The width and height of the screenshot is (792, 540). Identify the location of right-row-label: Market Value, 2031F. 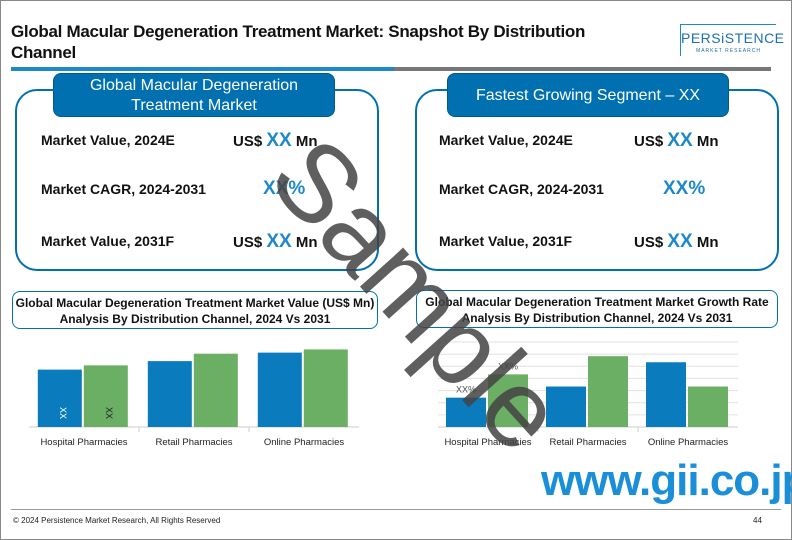
(506, 241).